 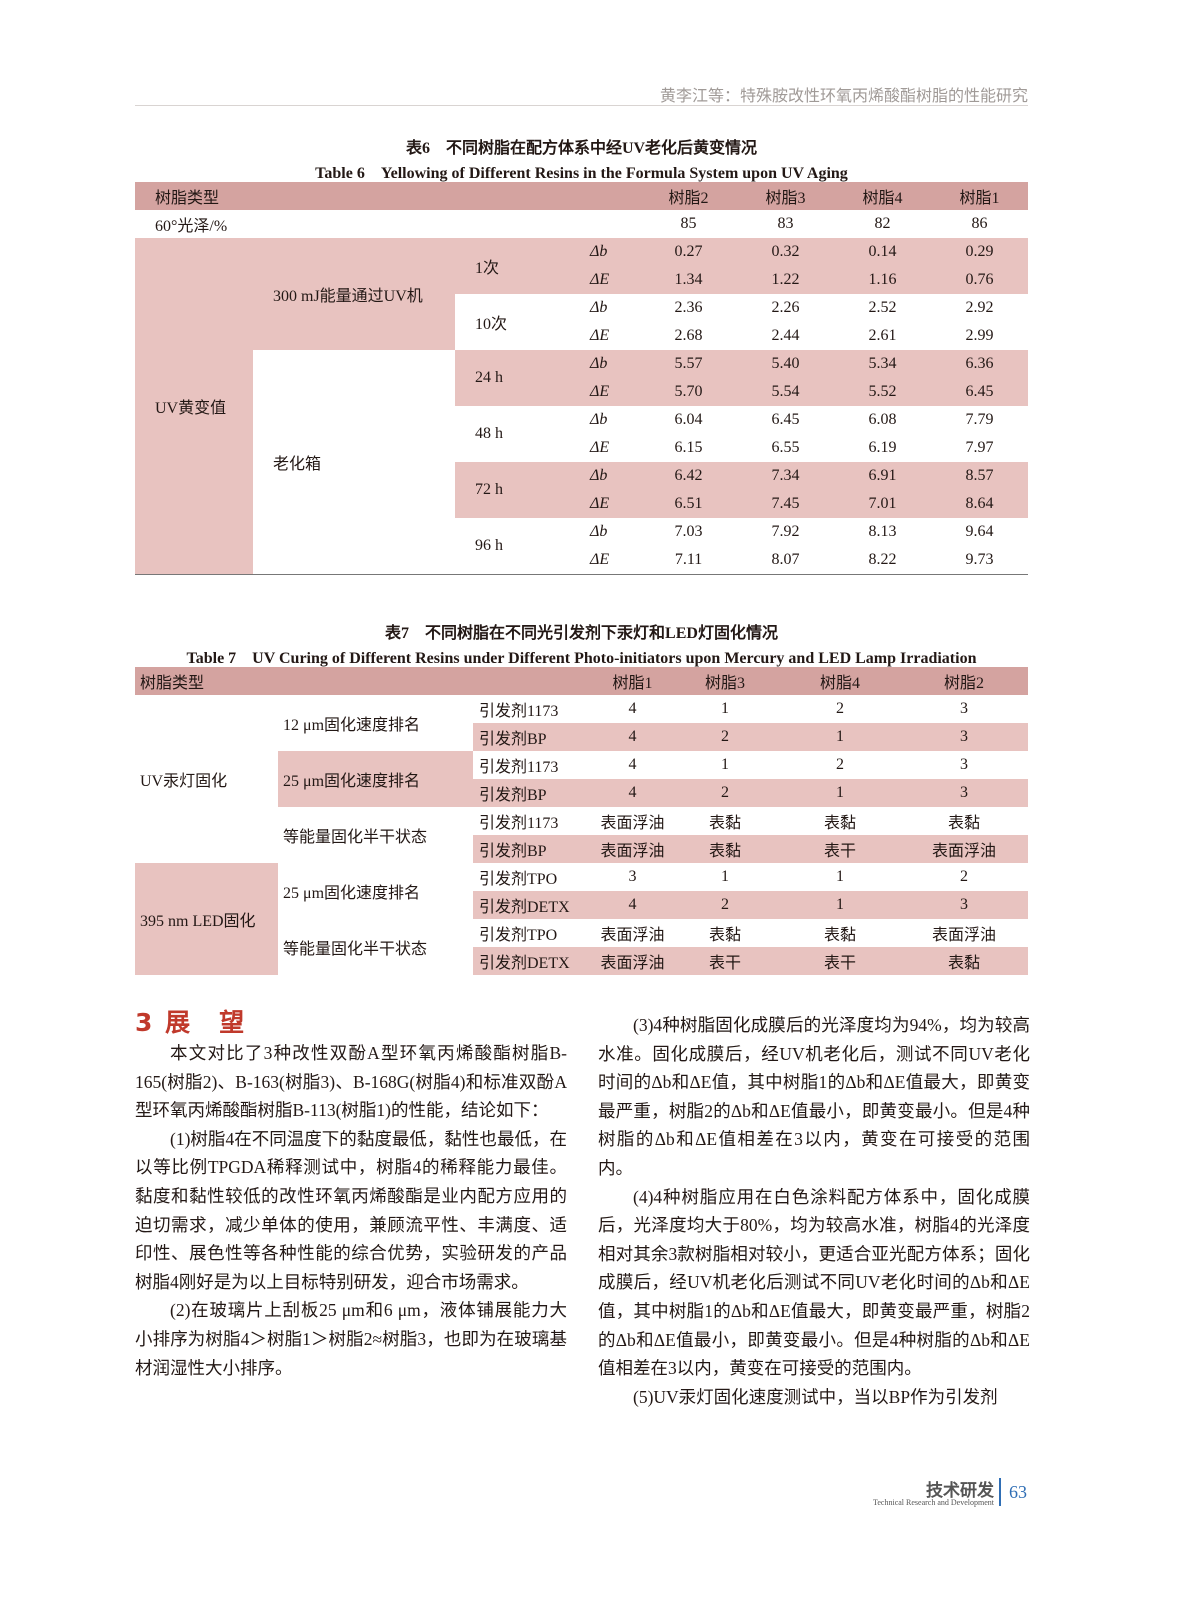 What do you see at coordinates (689, 504) in the screenshot?
I see `table-cell: 6.51` at bounding box center [689, 504].